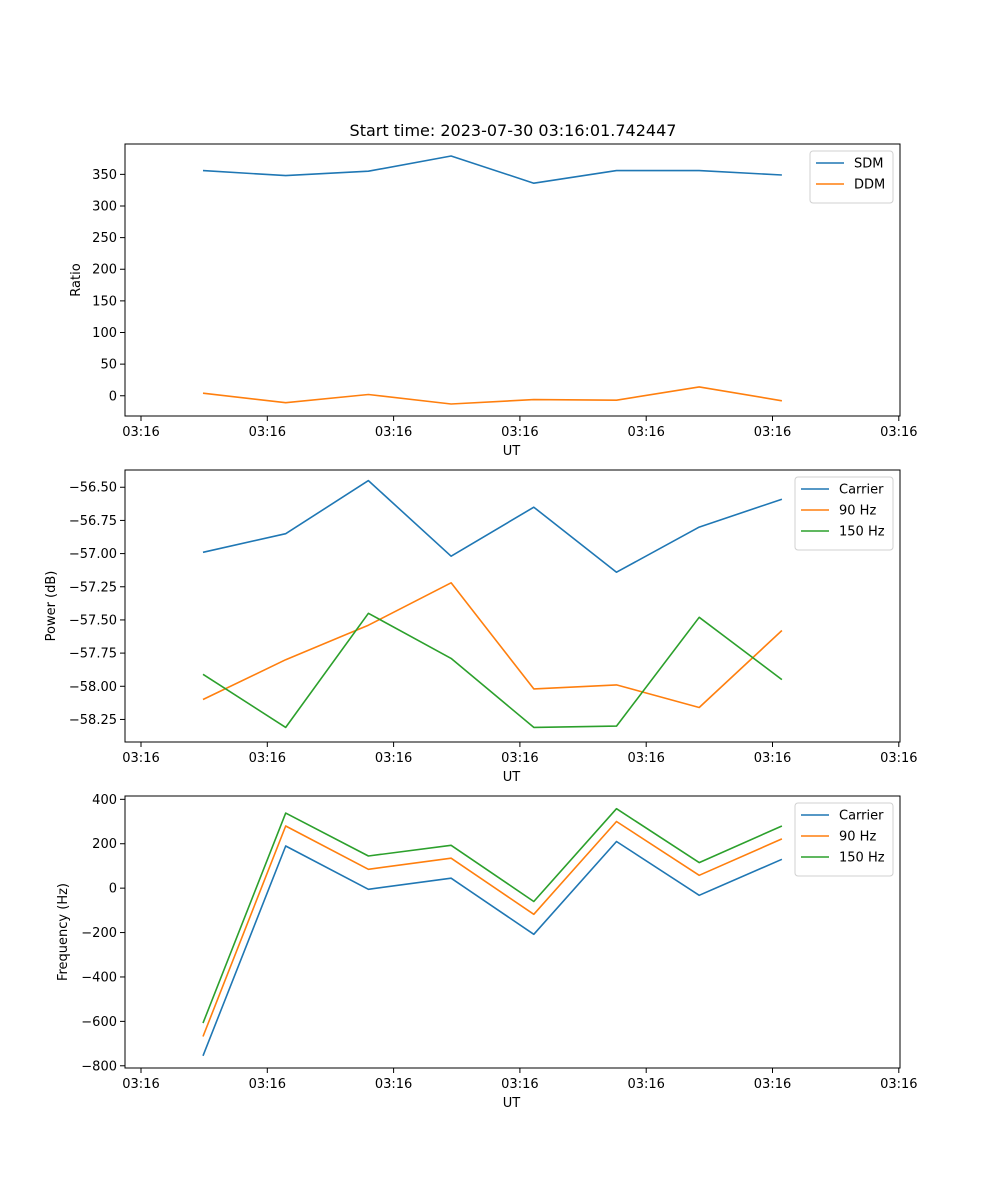 This screenshot has width=1000, height=1200. What do you see at coordinates (93, 488) in the screenshot?
I see `y-tick-label: −56.50` at bounding box center [93, 488].